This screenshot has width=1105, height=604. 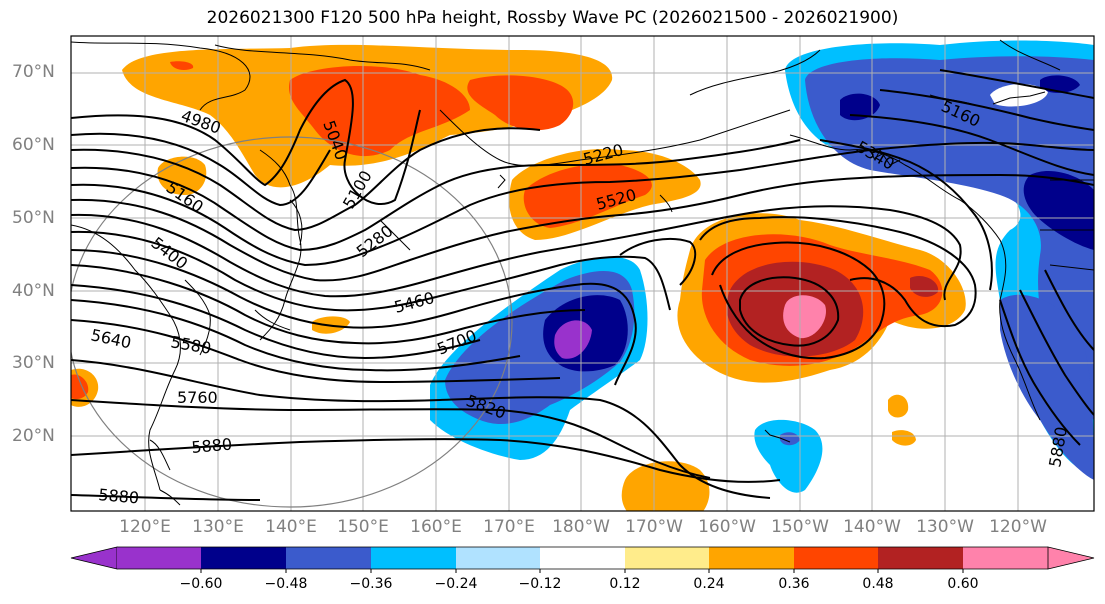 I want to click on lon-label: 130°W, so click(x=945, y=527).